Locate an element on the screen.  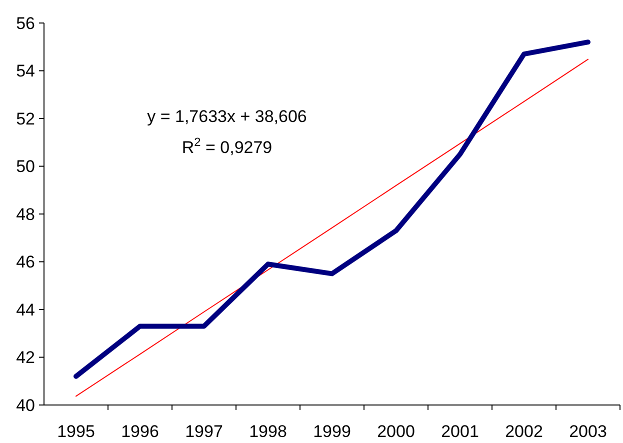
x-tick-label: 1998 is located at coordinates (268, 431).